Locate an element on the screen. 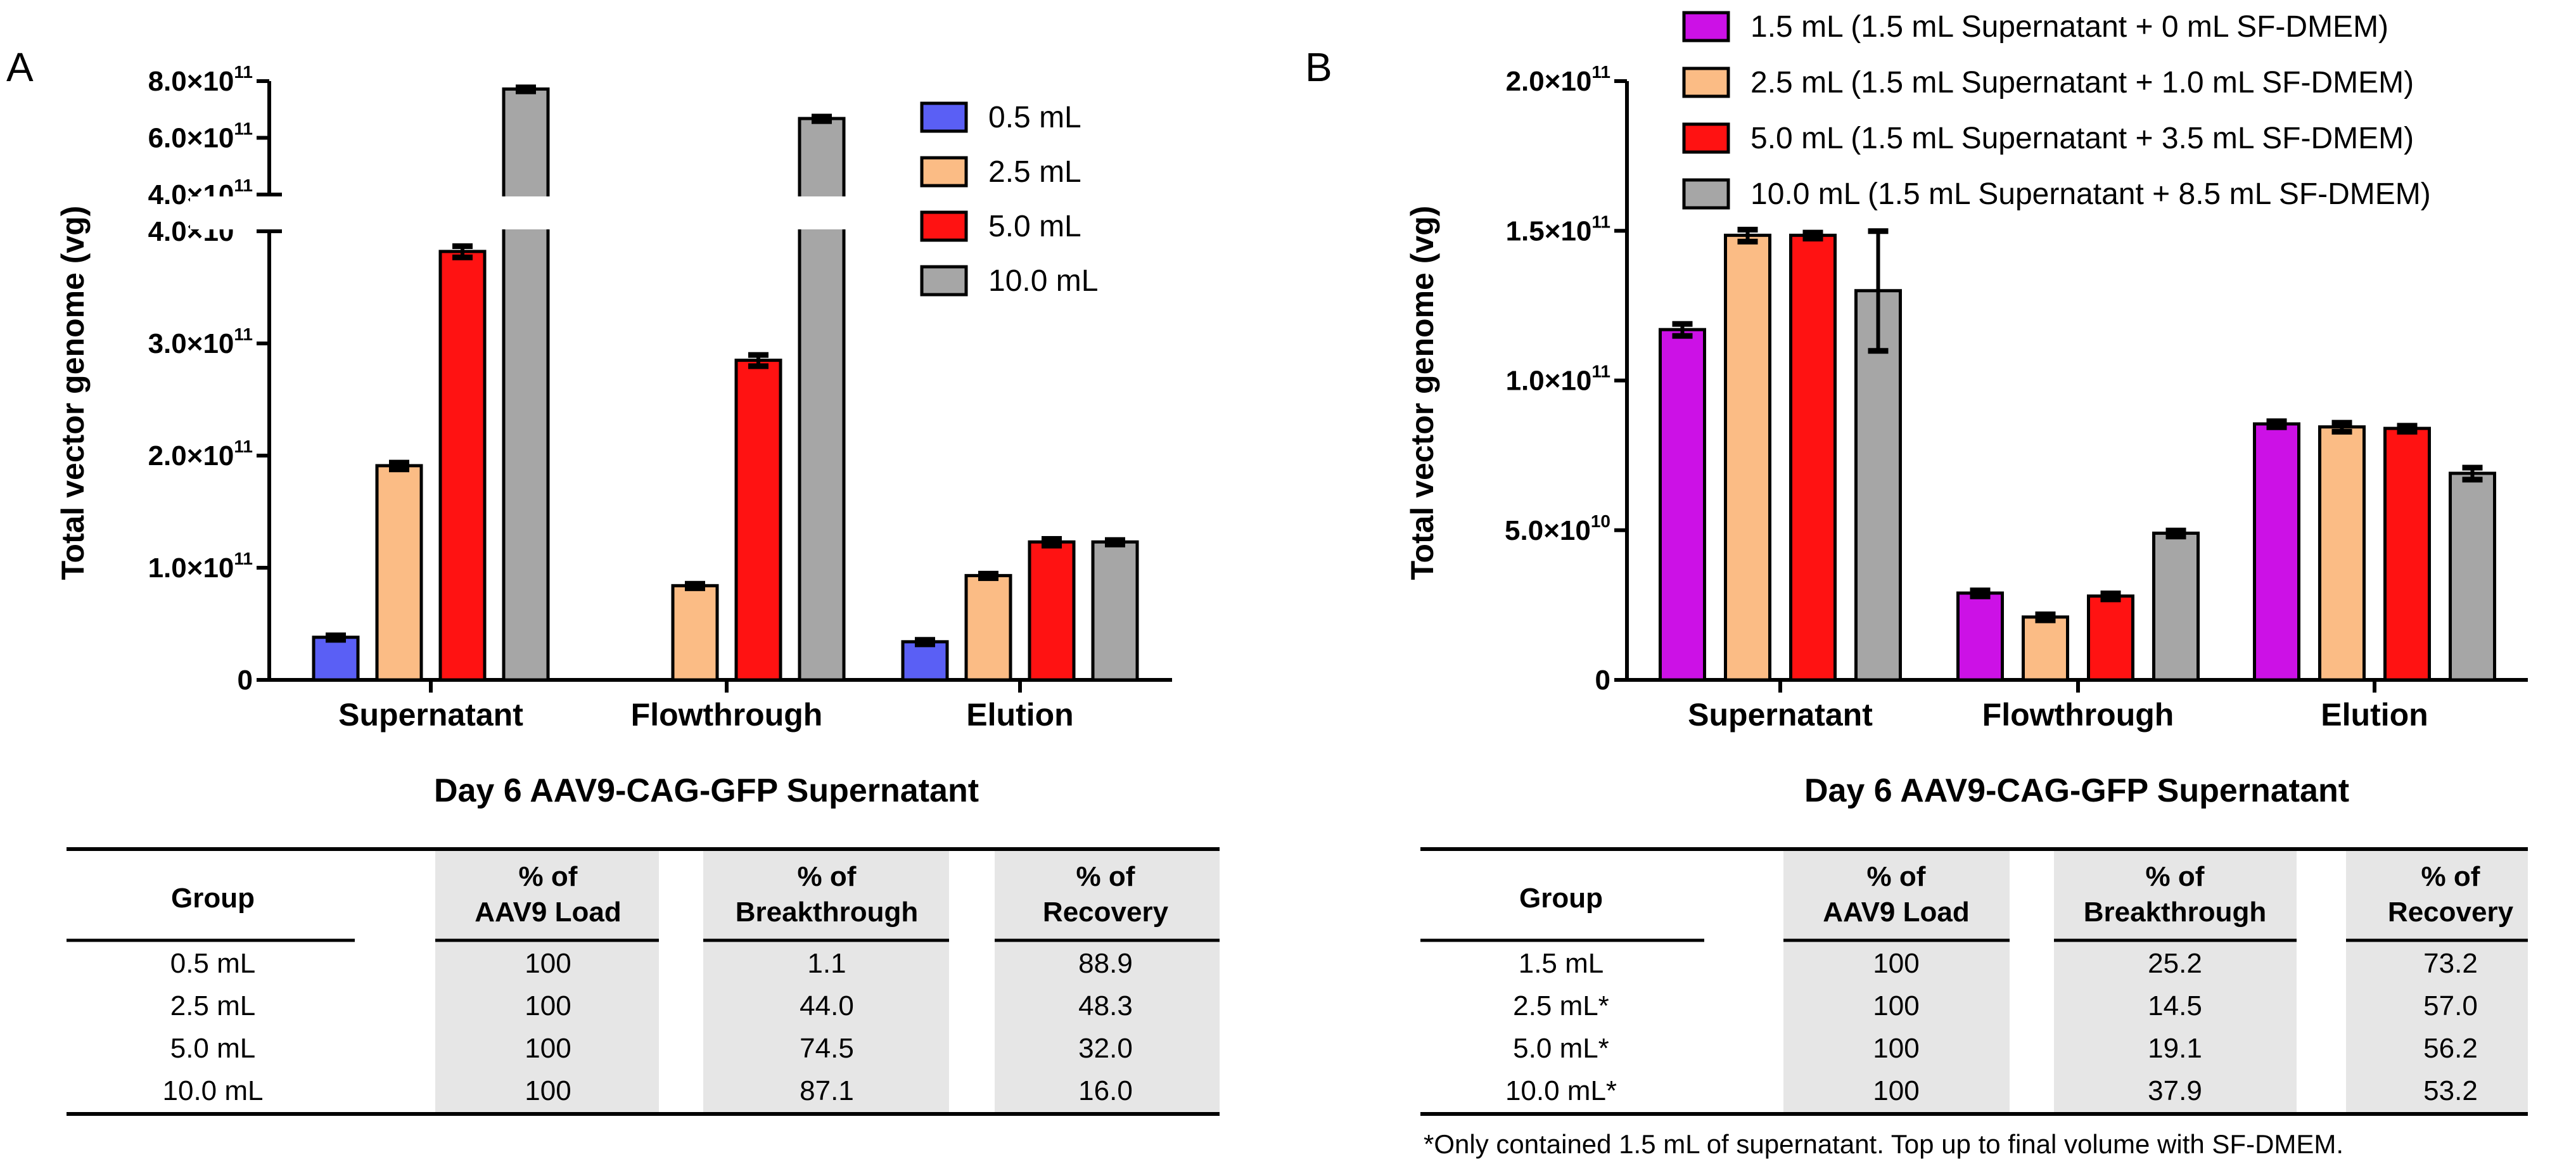  table-header-of-recovery-line1: Recovery is located at coordinates (1106, 912).